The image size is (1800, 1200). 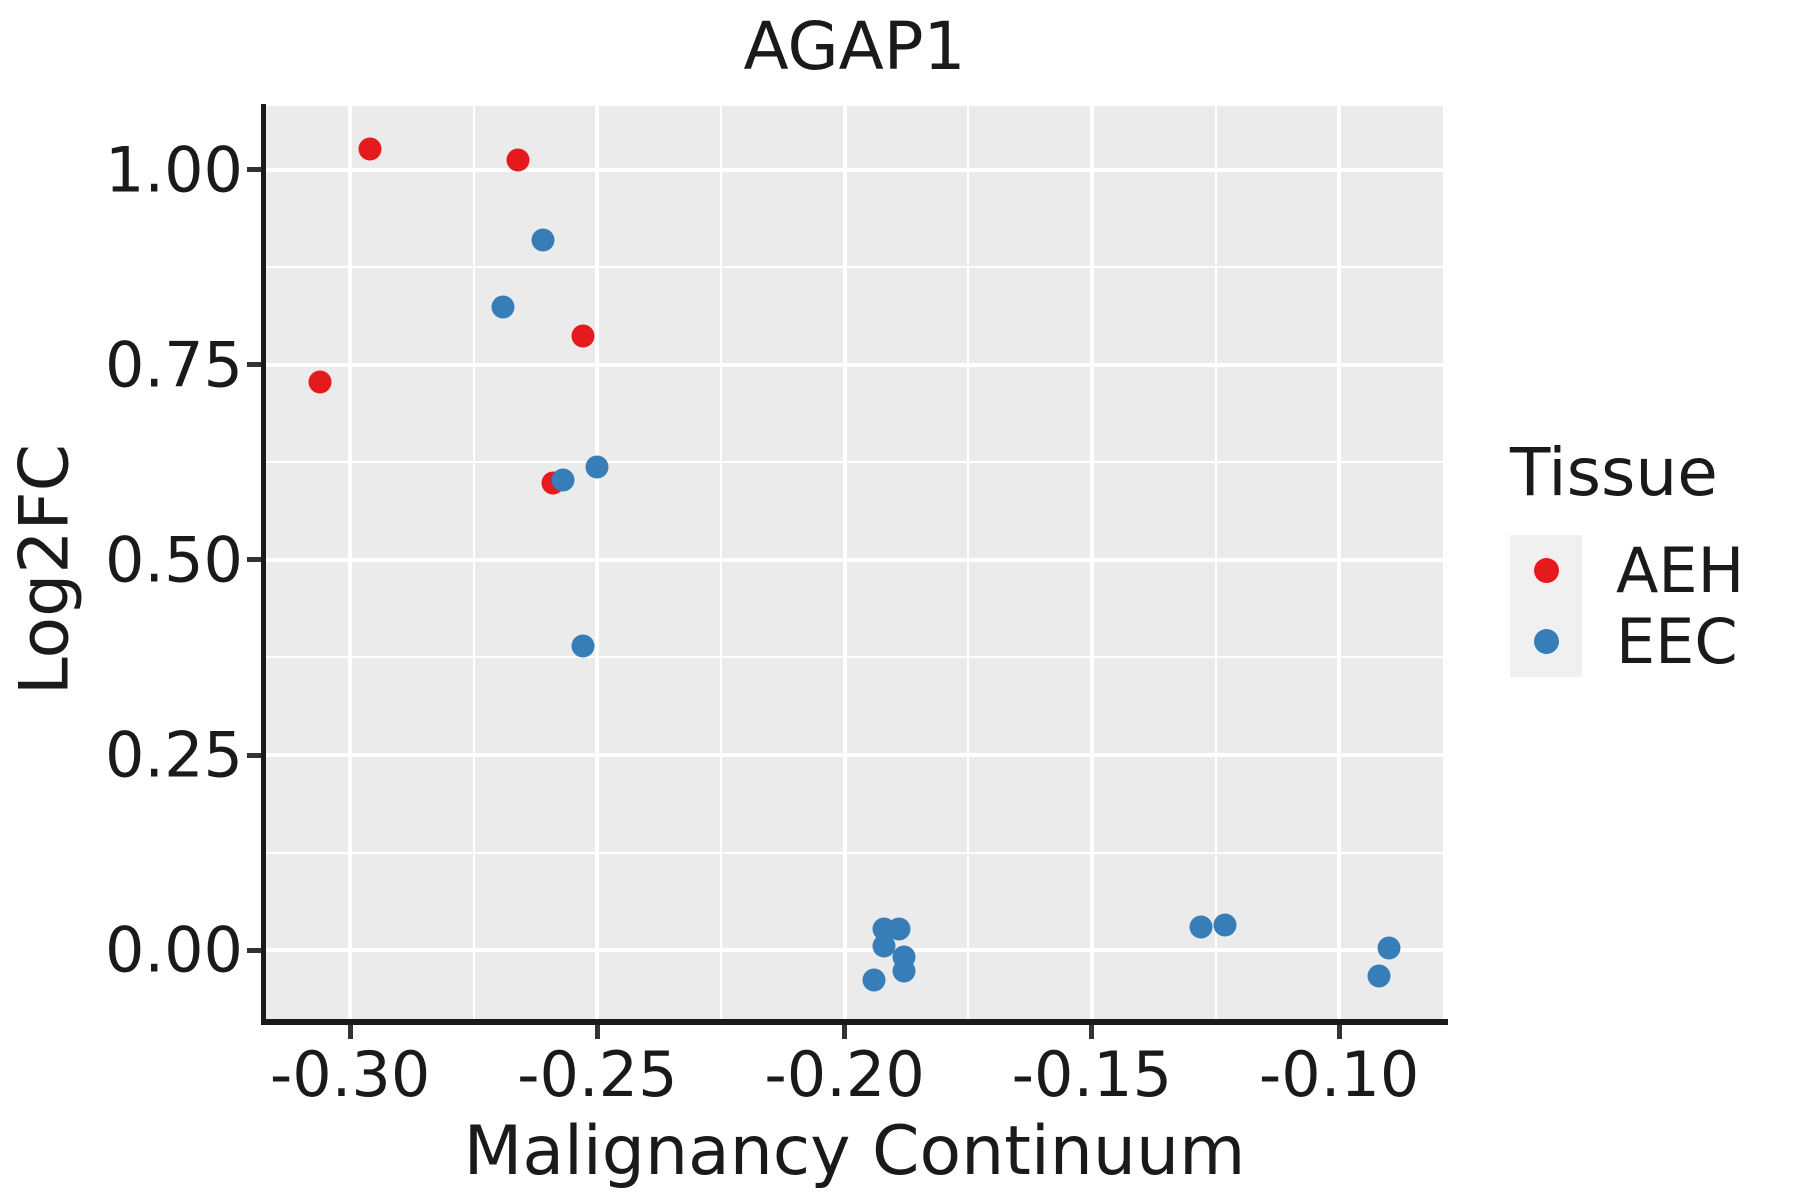 I want to click on x-tick-label: -0.25, so click(x=597, y=1074).